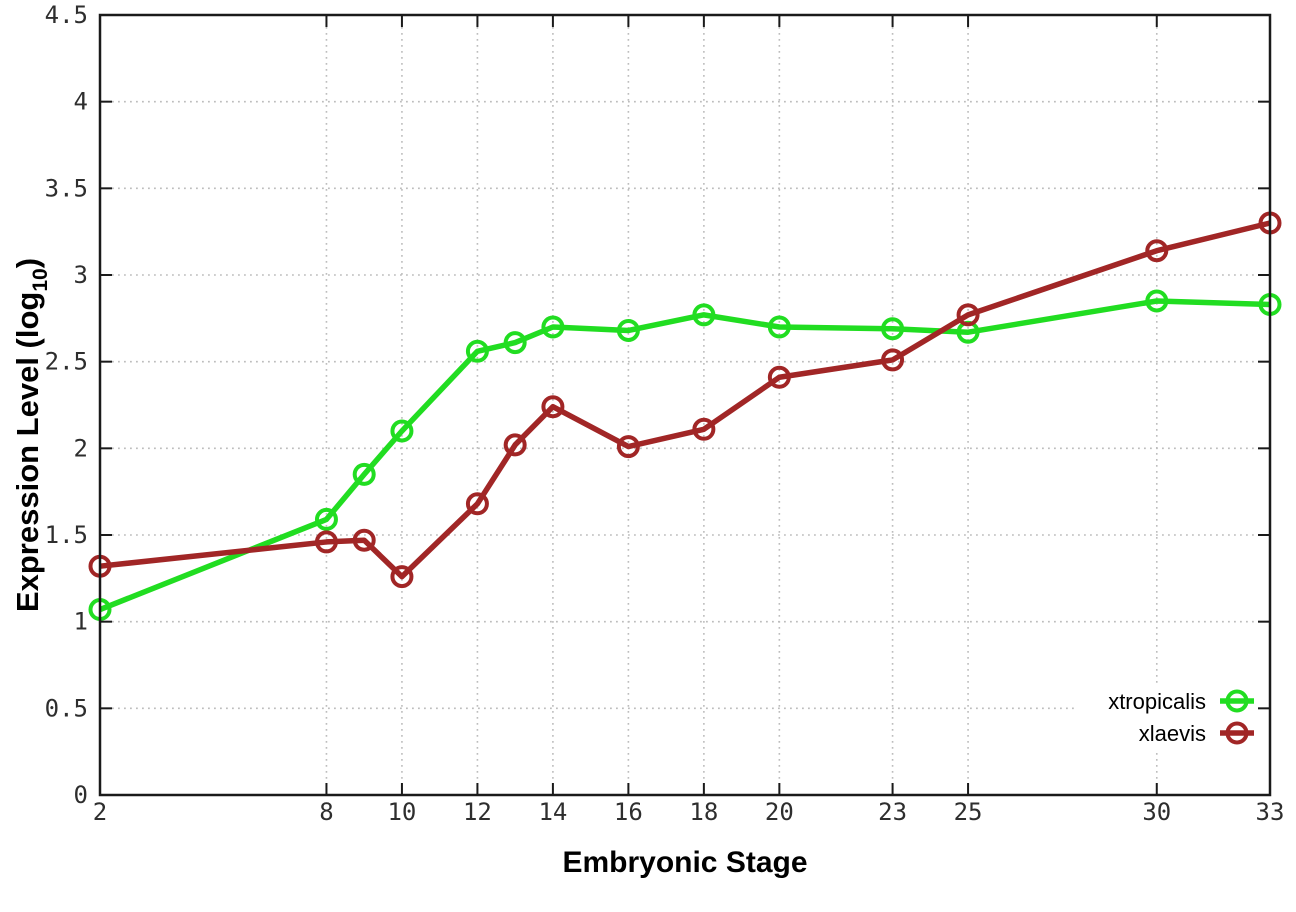 The image size is (1296, 912). I want to click on y-tick-label-1: 1, so click(81, 622).